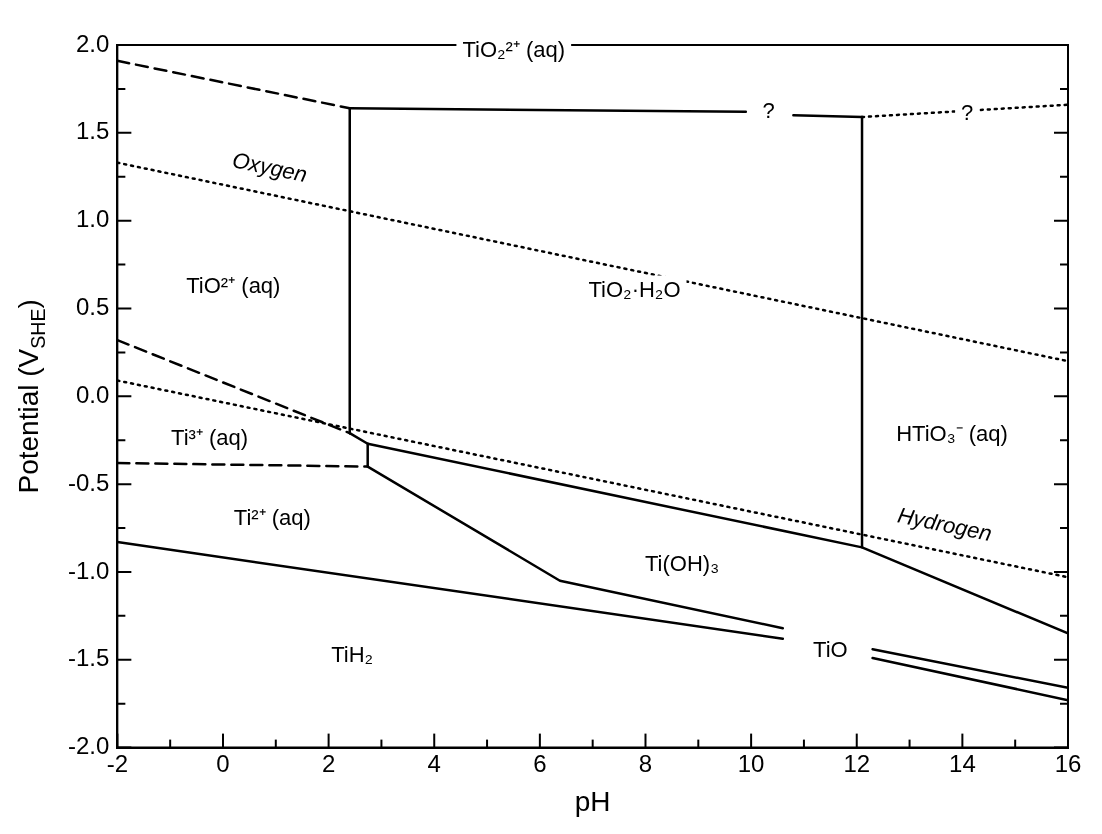 Image resolution: width=1102 pixels, height=834 pixels. I want to click on y-tick-label: -1.0, so click(89, 570).